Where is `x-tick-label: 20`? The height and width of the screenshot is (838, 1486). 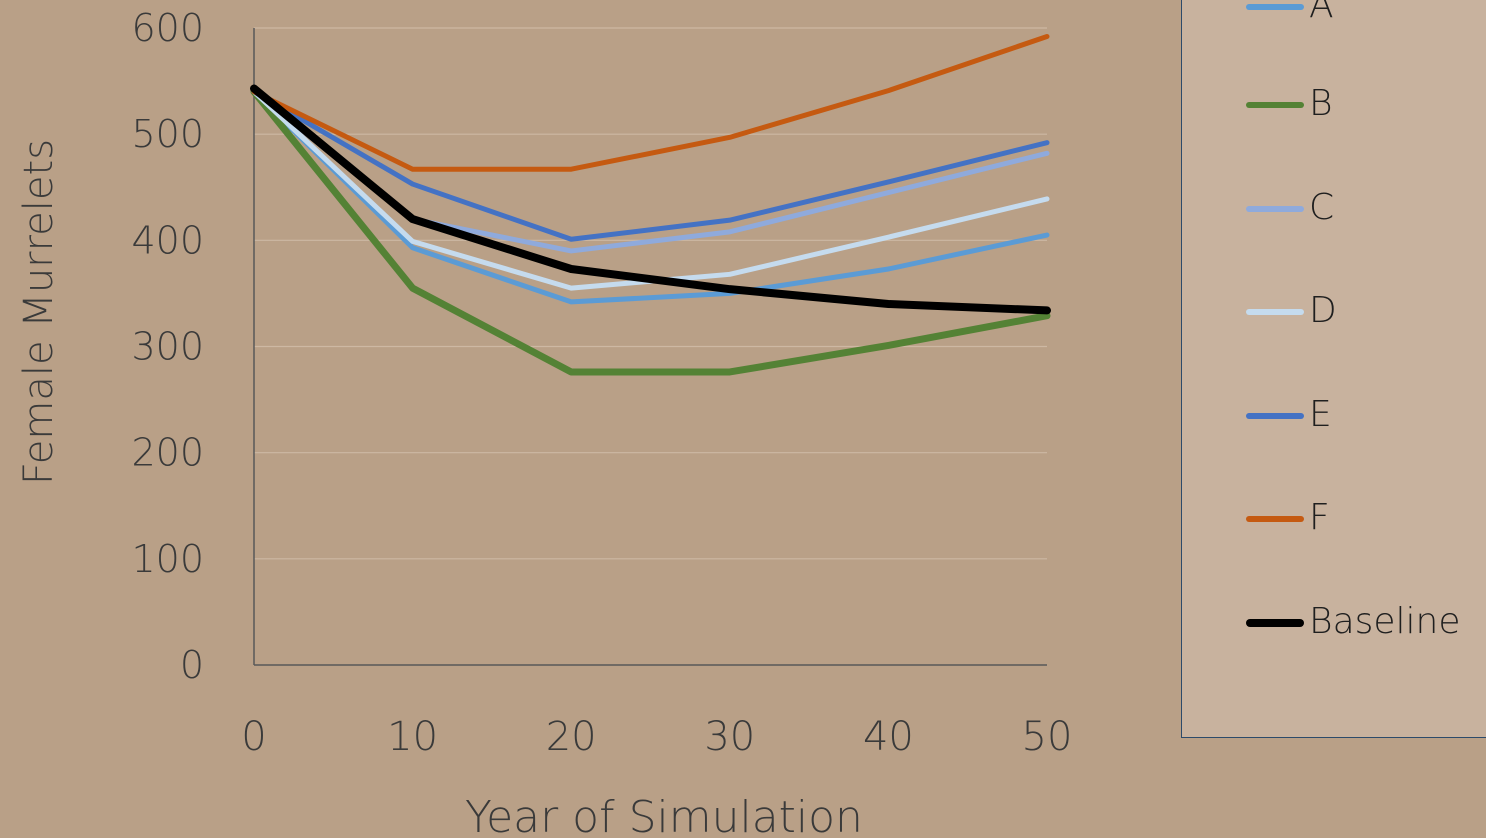
x-tick-label: 20 is located at coordinates (571, 737).